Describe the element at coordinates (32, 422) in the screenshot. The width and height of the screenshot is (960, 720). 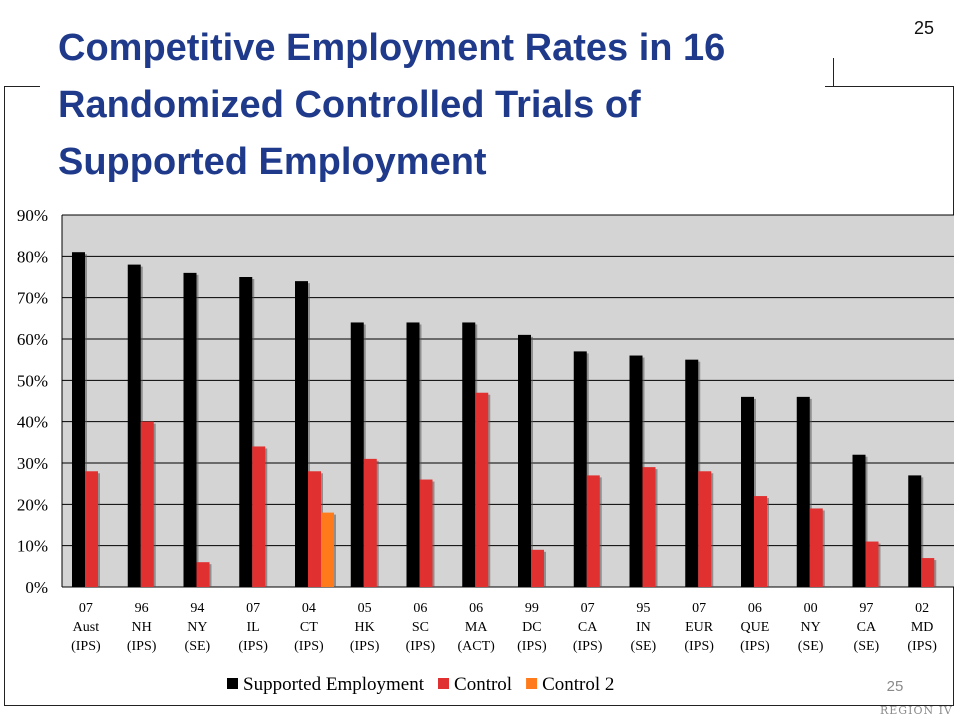
I see `y-tick-label: 40%` at that location.